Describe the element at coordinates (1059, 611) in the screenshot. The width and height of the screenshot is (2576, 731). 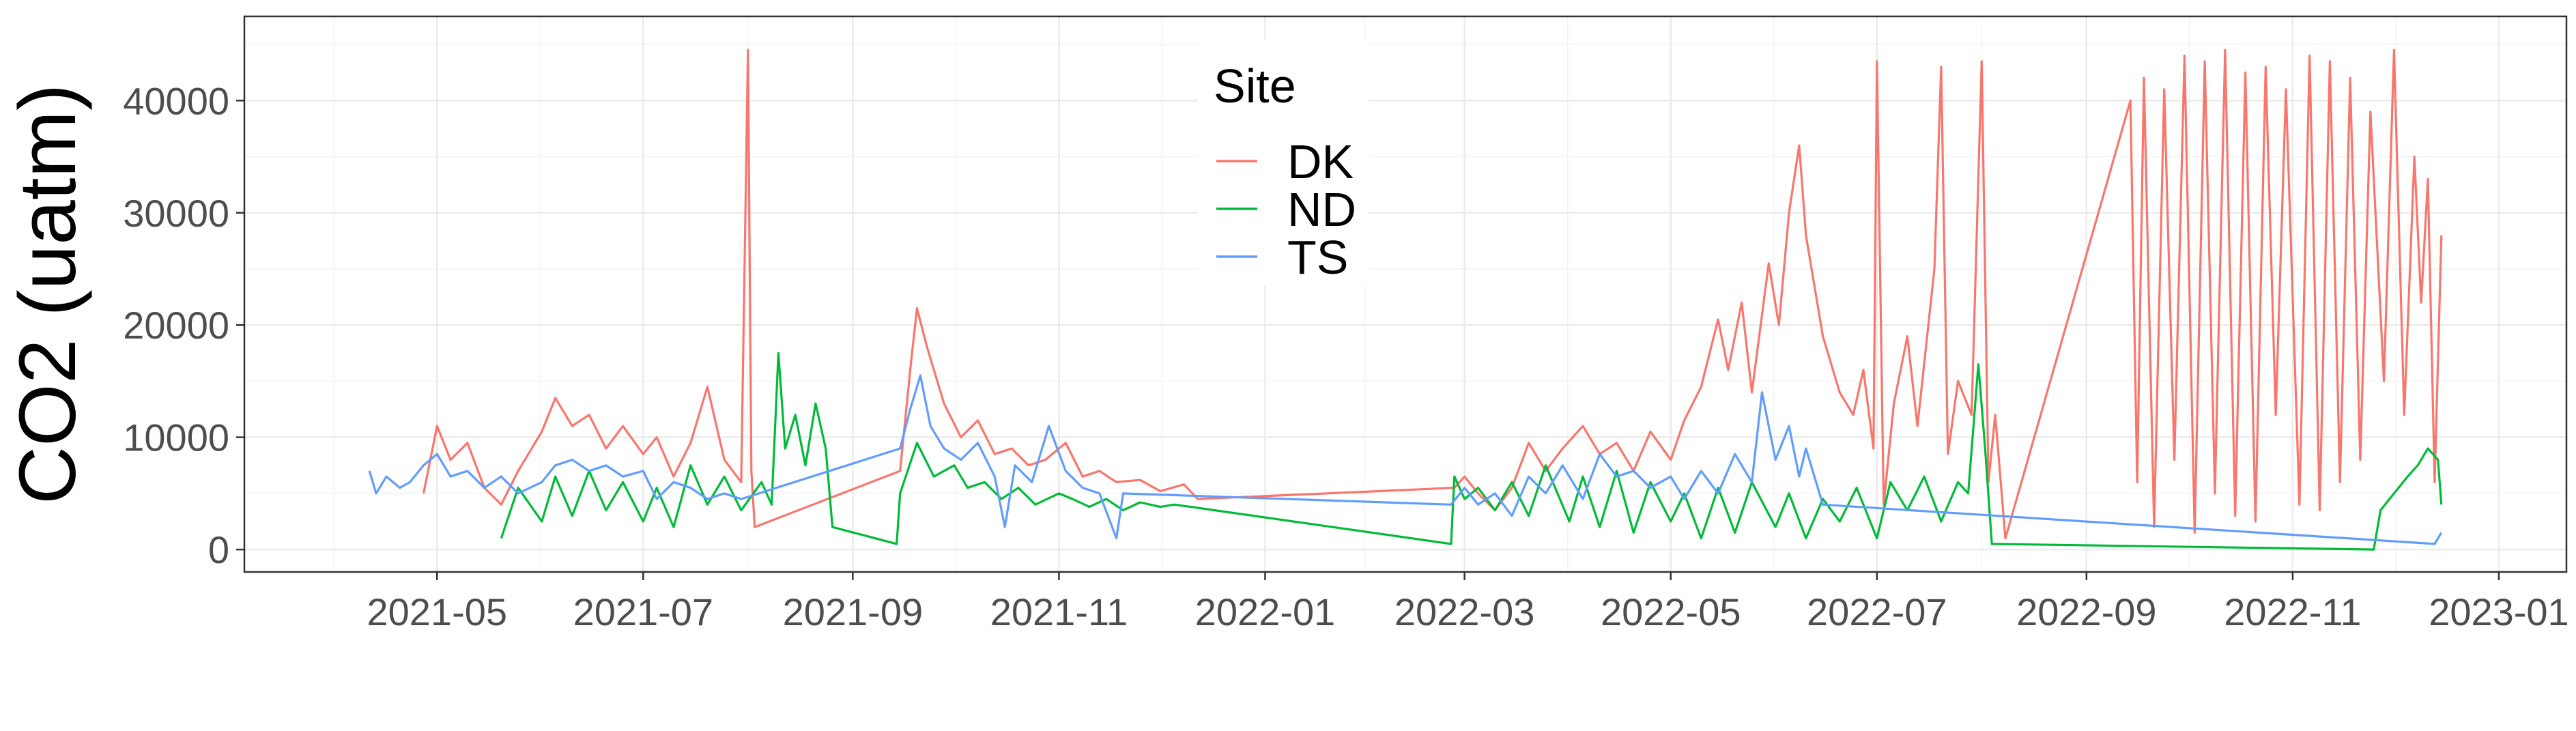
I see `x-tick-label: 2021-11` at that location.